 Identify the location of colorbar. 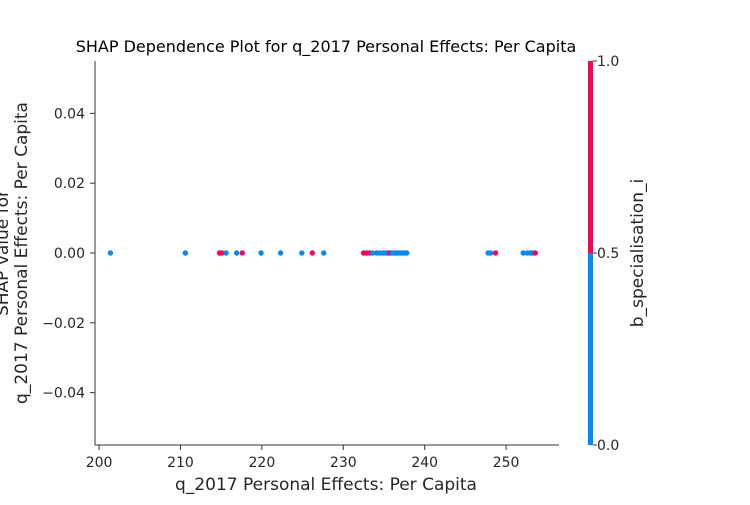
(590, 253).